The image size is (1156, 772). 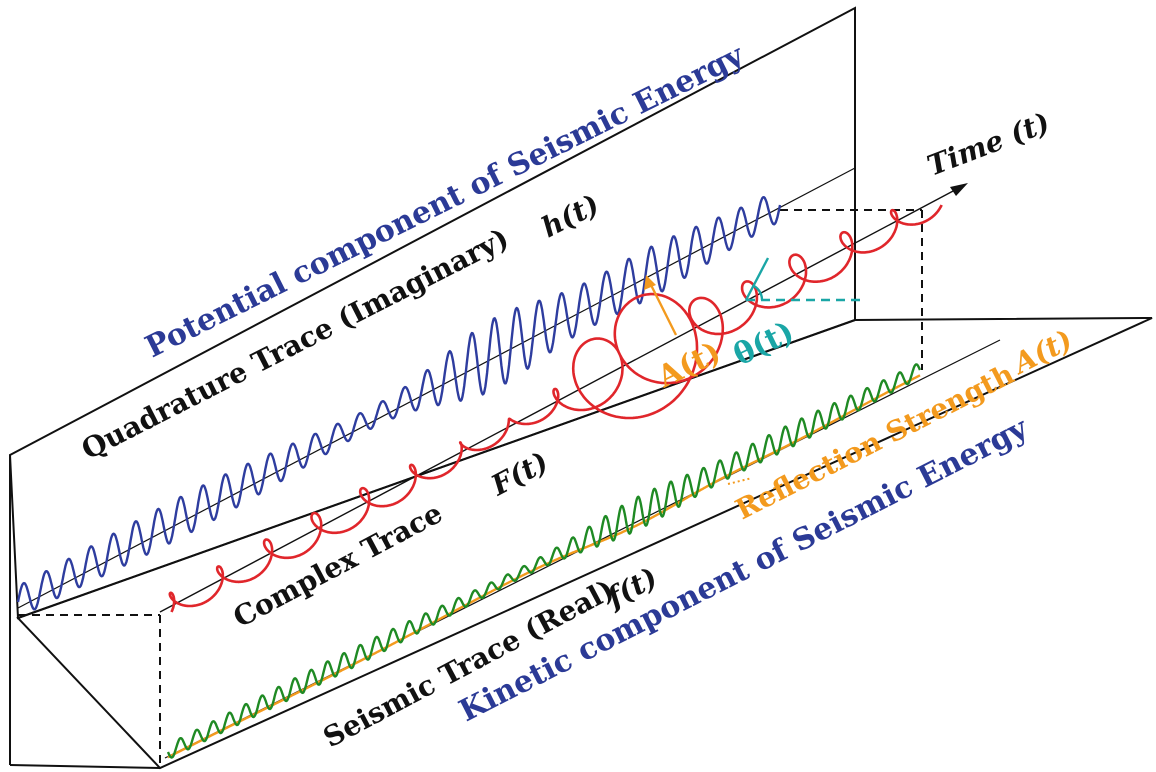 What do you see at coordinates (688, 365) in the screenshot?
I see `A-of-t-circle-label: A(t)` at bounding box center [688, 365].